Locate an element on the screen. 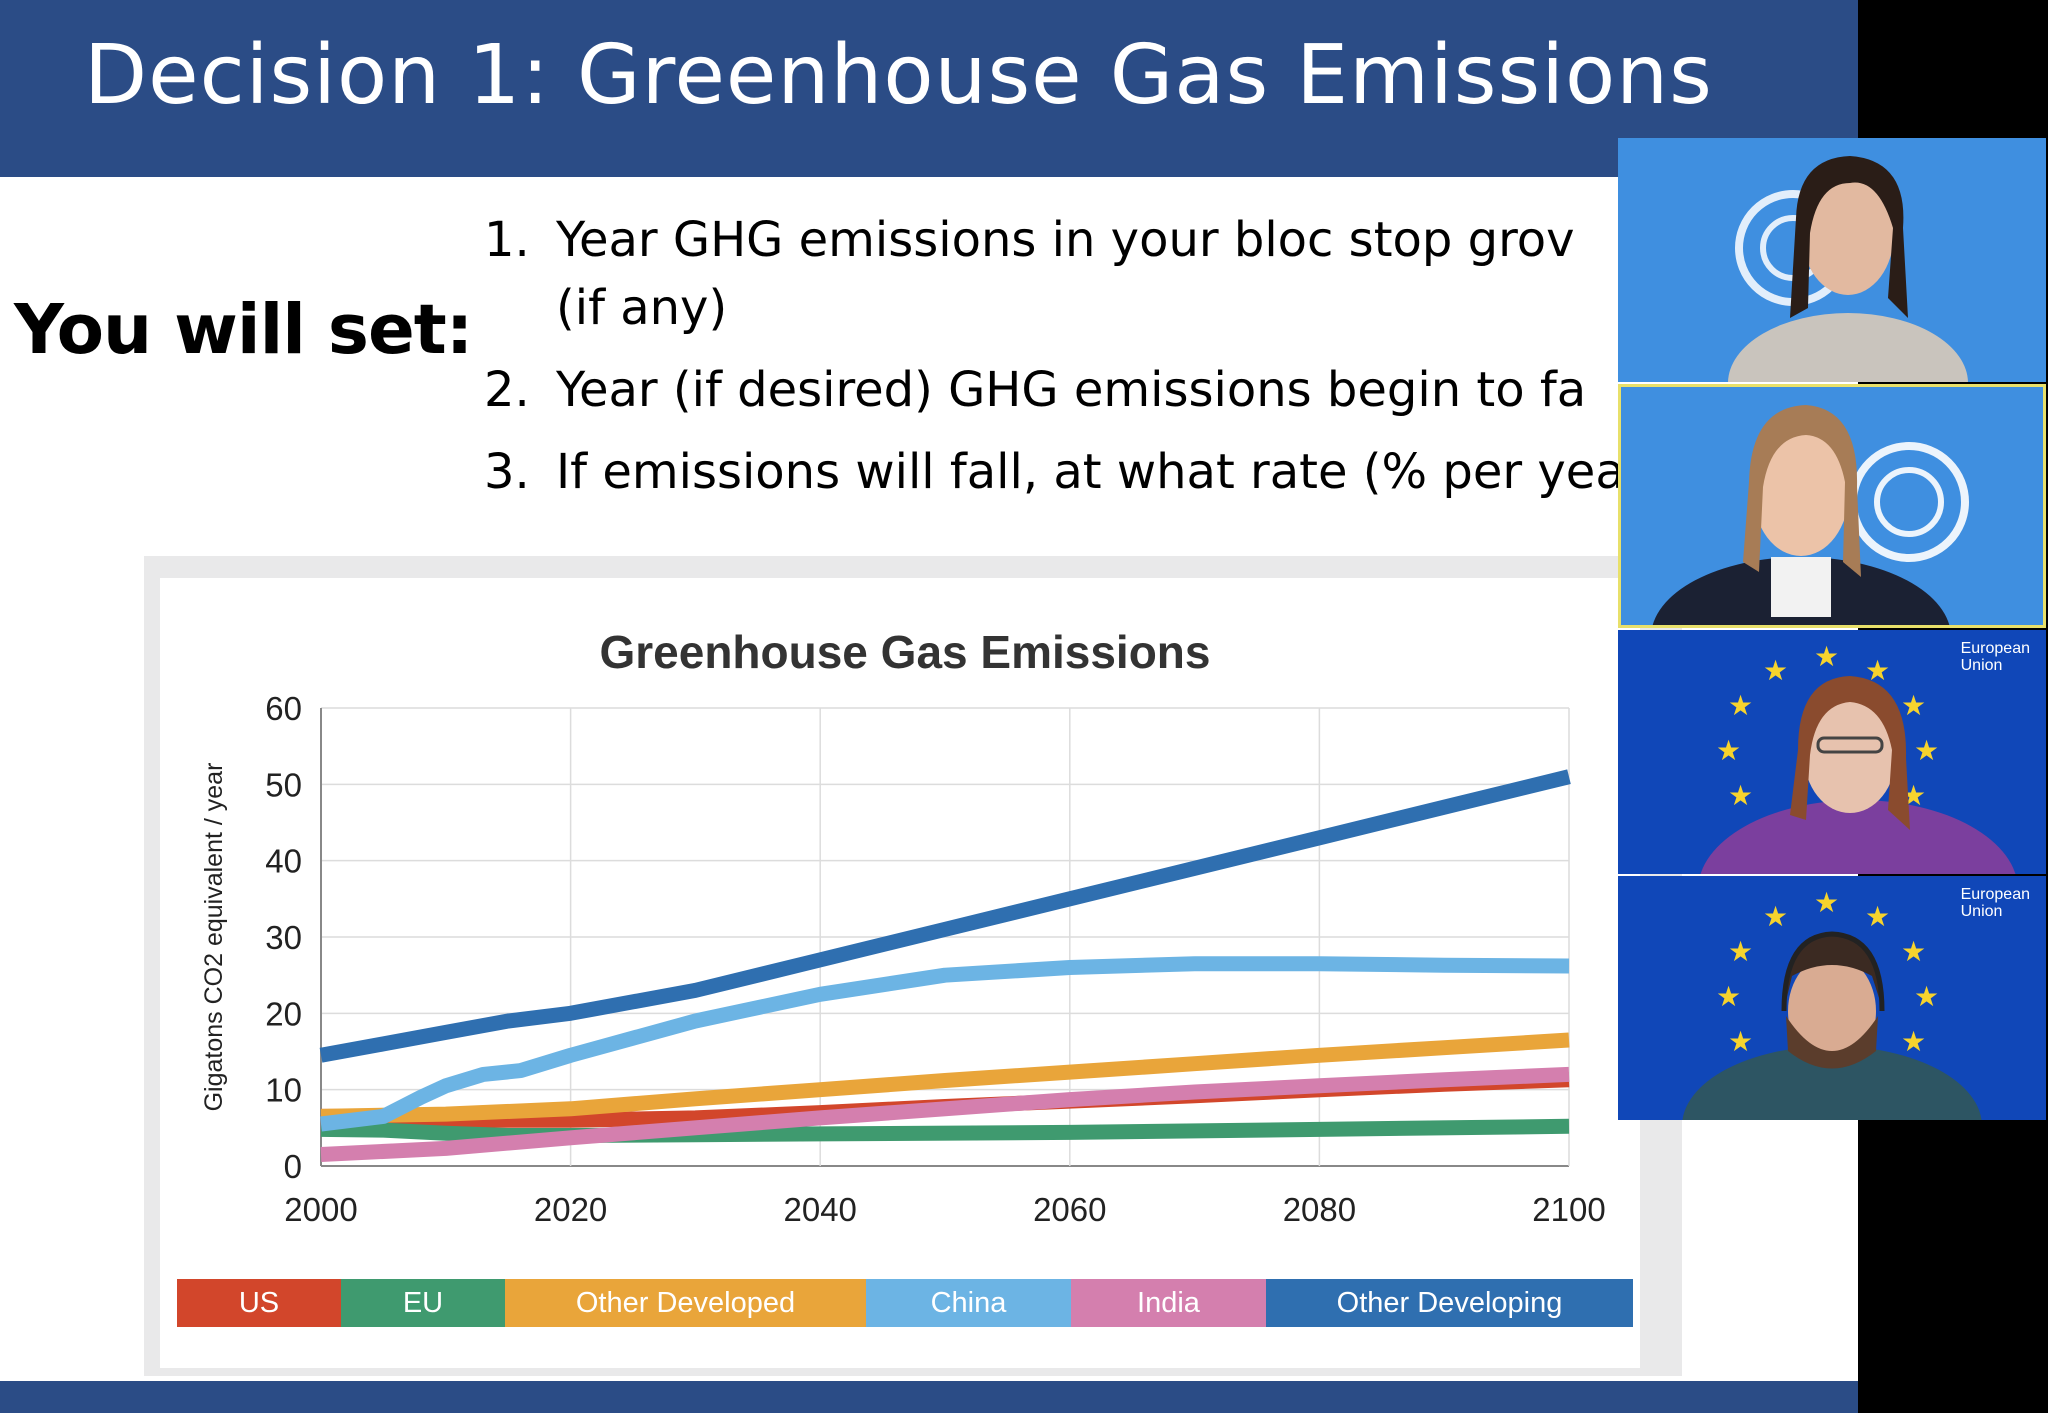  y-axis-label: Gigatons CO2 equivalent / year is located at coordinates (214, 937).